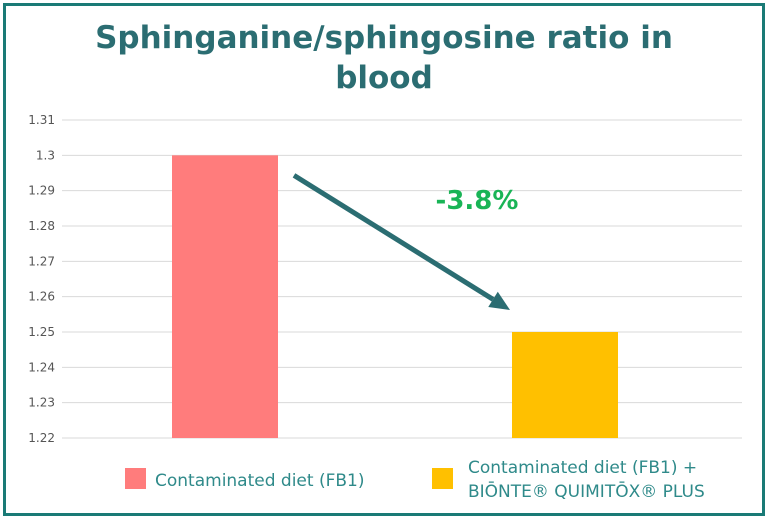  I want to click on change-arrow, so click(401, 241).